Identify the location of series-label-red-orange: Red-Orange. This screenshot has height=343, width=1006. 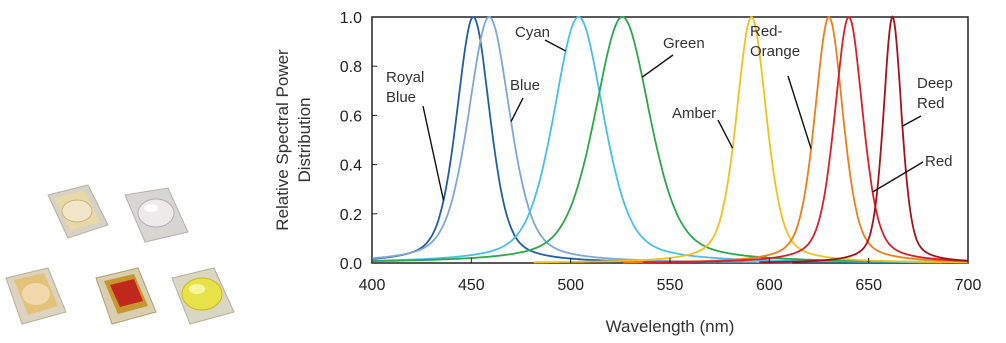
(775, 41).